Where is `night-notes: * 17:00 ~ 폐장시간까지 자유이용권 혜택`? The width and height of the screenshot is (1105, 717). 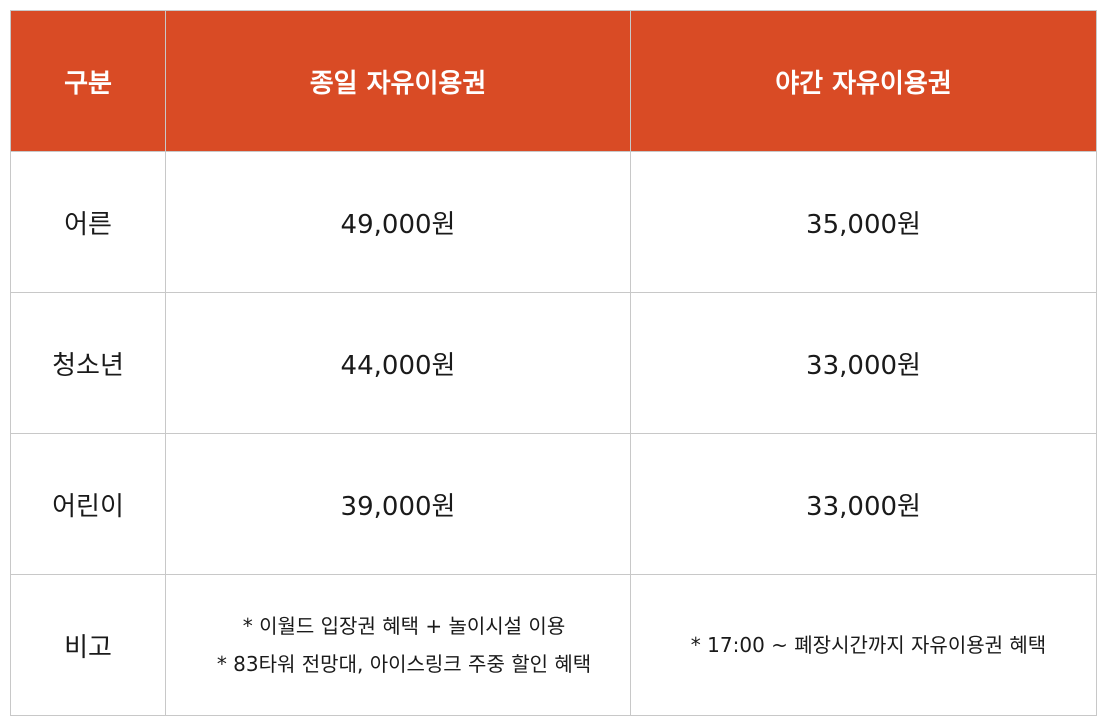 night-notes: * 17:00 ~ 폐장시간까지 자유이용권 혜택 is located at coordinates (863, 645).